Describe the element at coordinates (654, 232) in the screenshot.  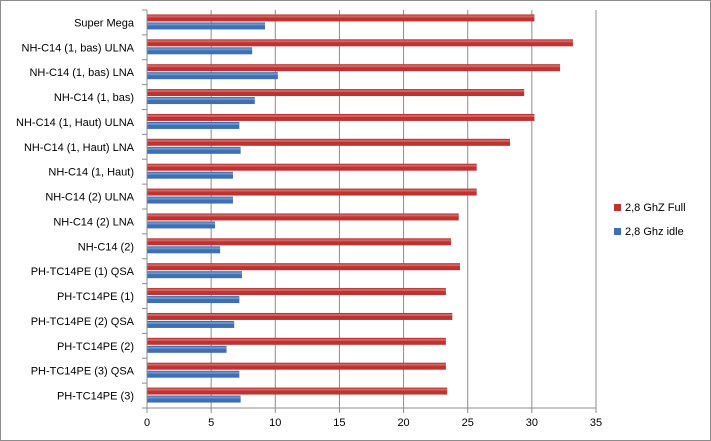
I see `legend-label: 2,8 Ghz idle` at that location.